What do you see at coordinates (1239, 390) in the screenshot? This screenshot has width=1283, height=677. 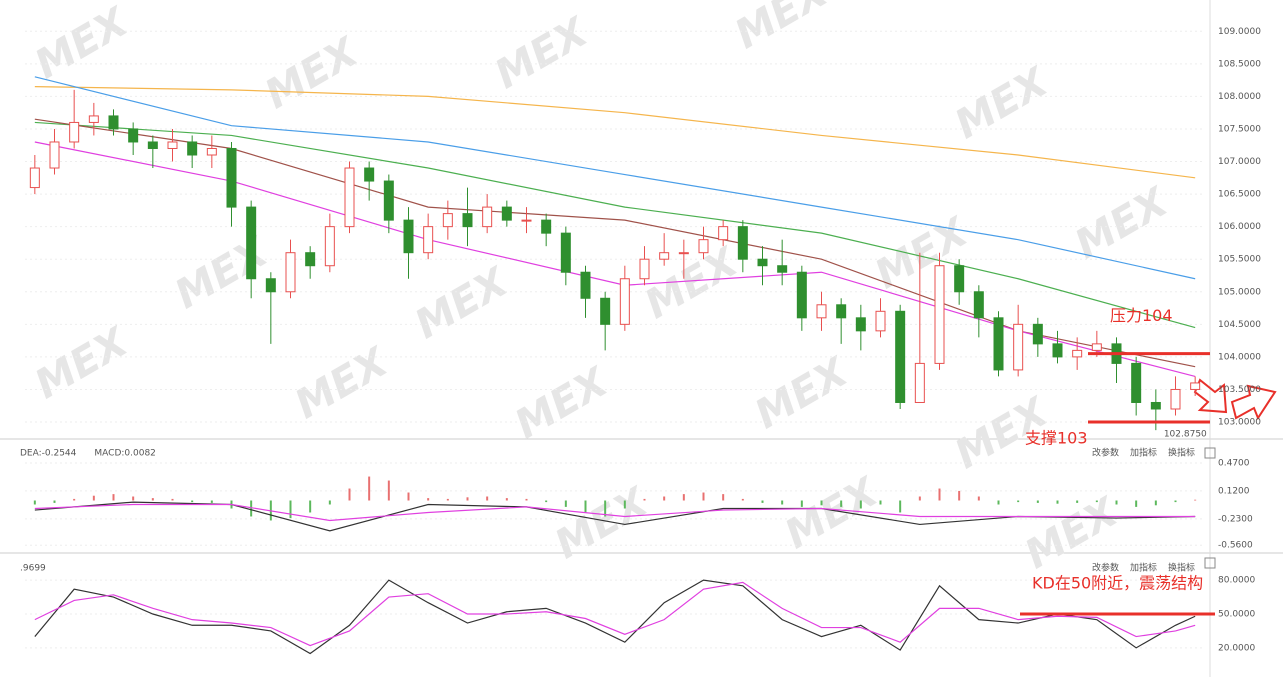 I see `y-tick-label: 103.5000` at bounding box center [1239, 390].